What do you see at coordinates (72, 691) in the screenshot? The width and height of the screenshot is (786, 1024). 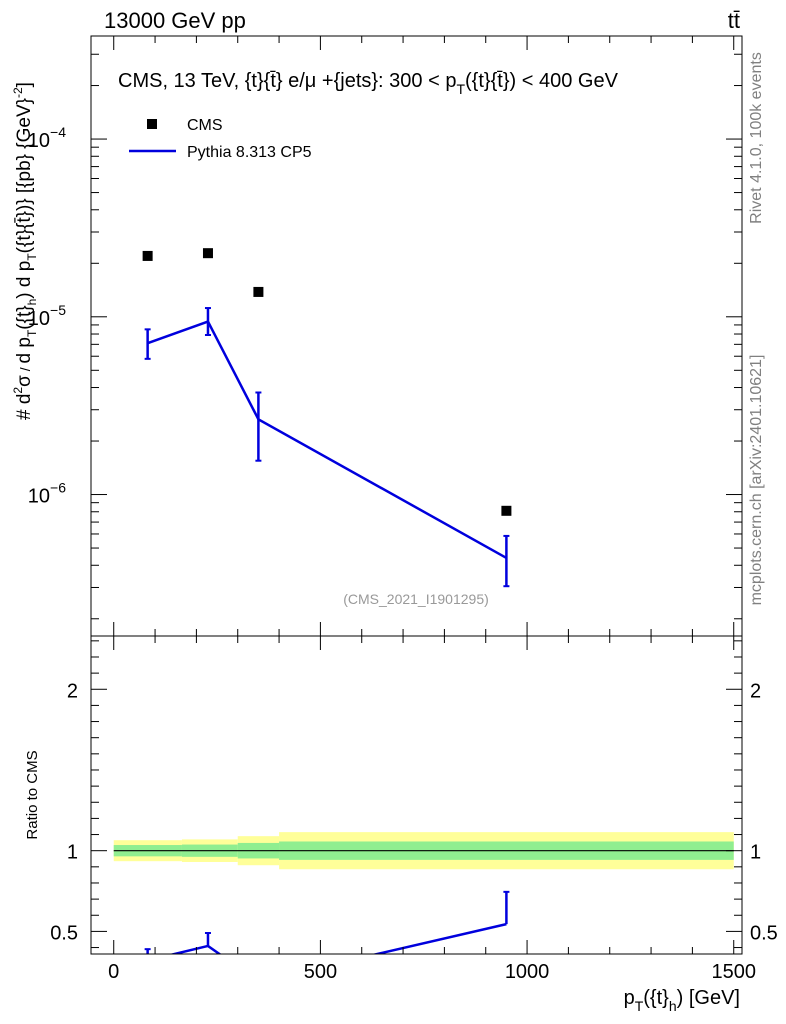 I see `ratio-ytick-label-left: 2` at bounding box center [72, 691].